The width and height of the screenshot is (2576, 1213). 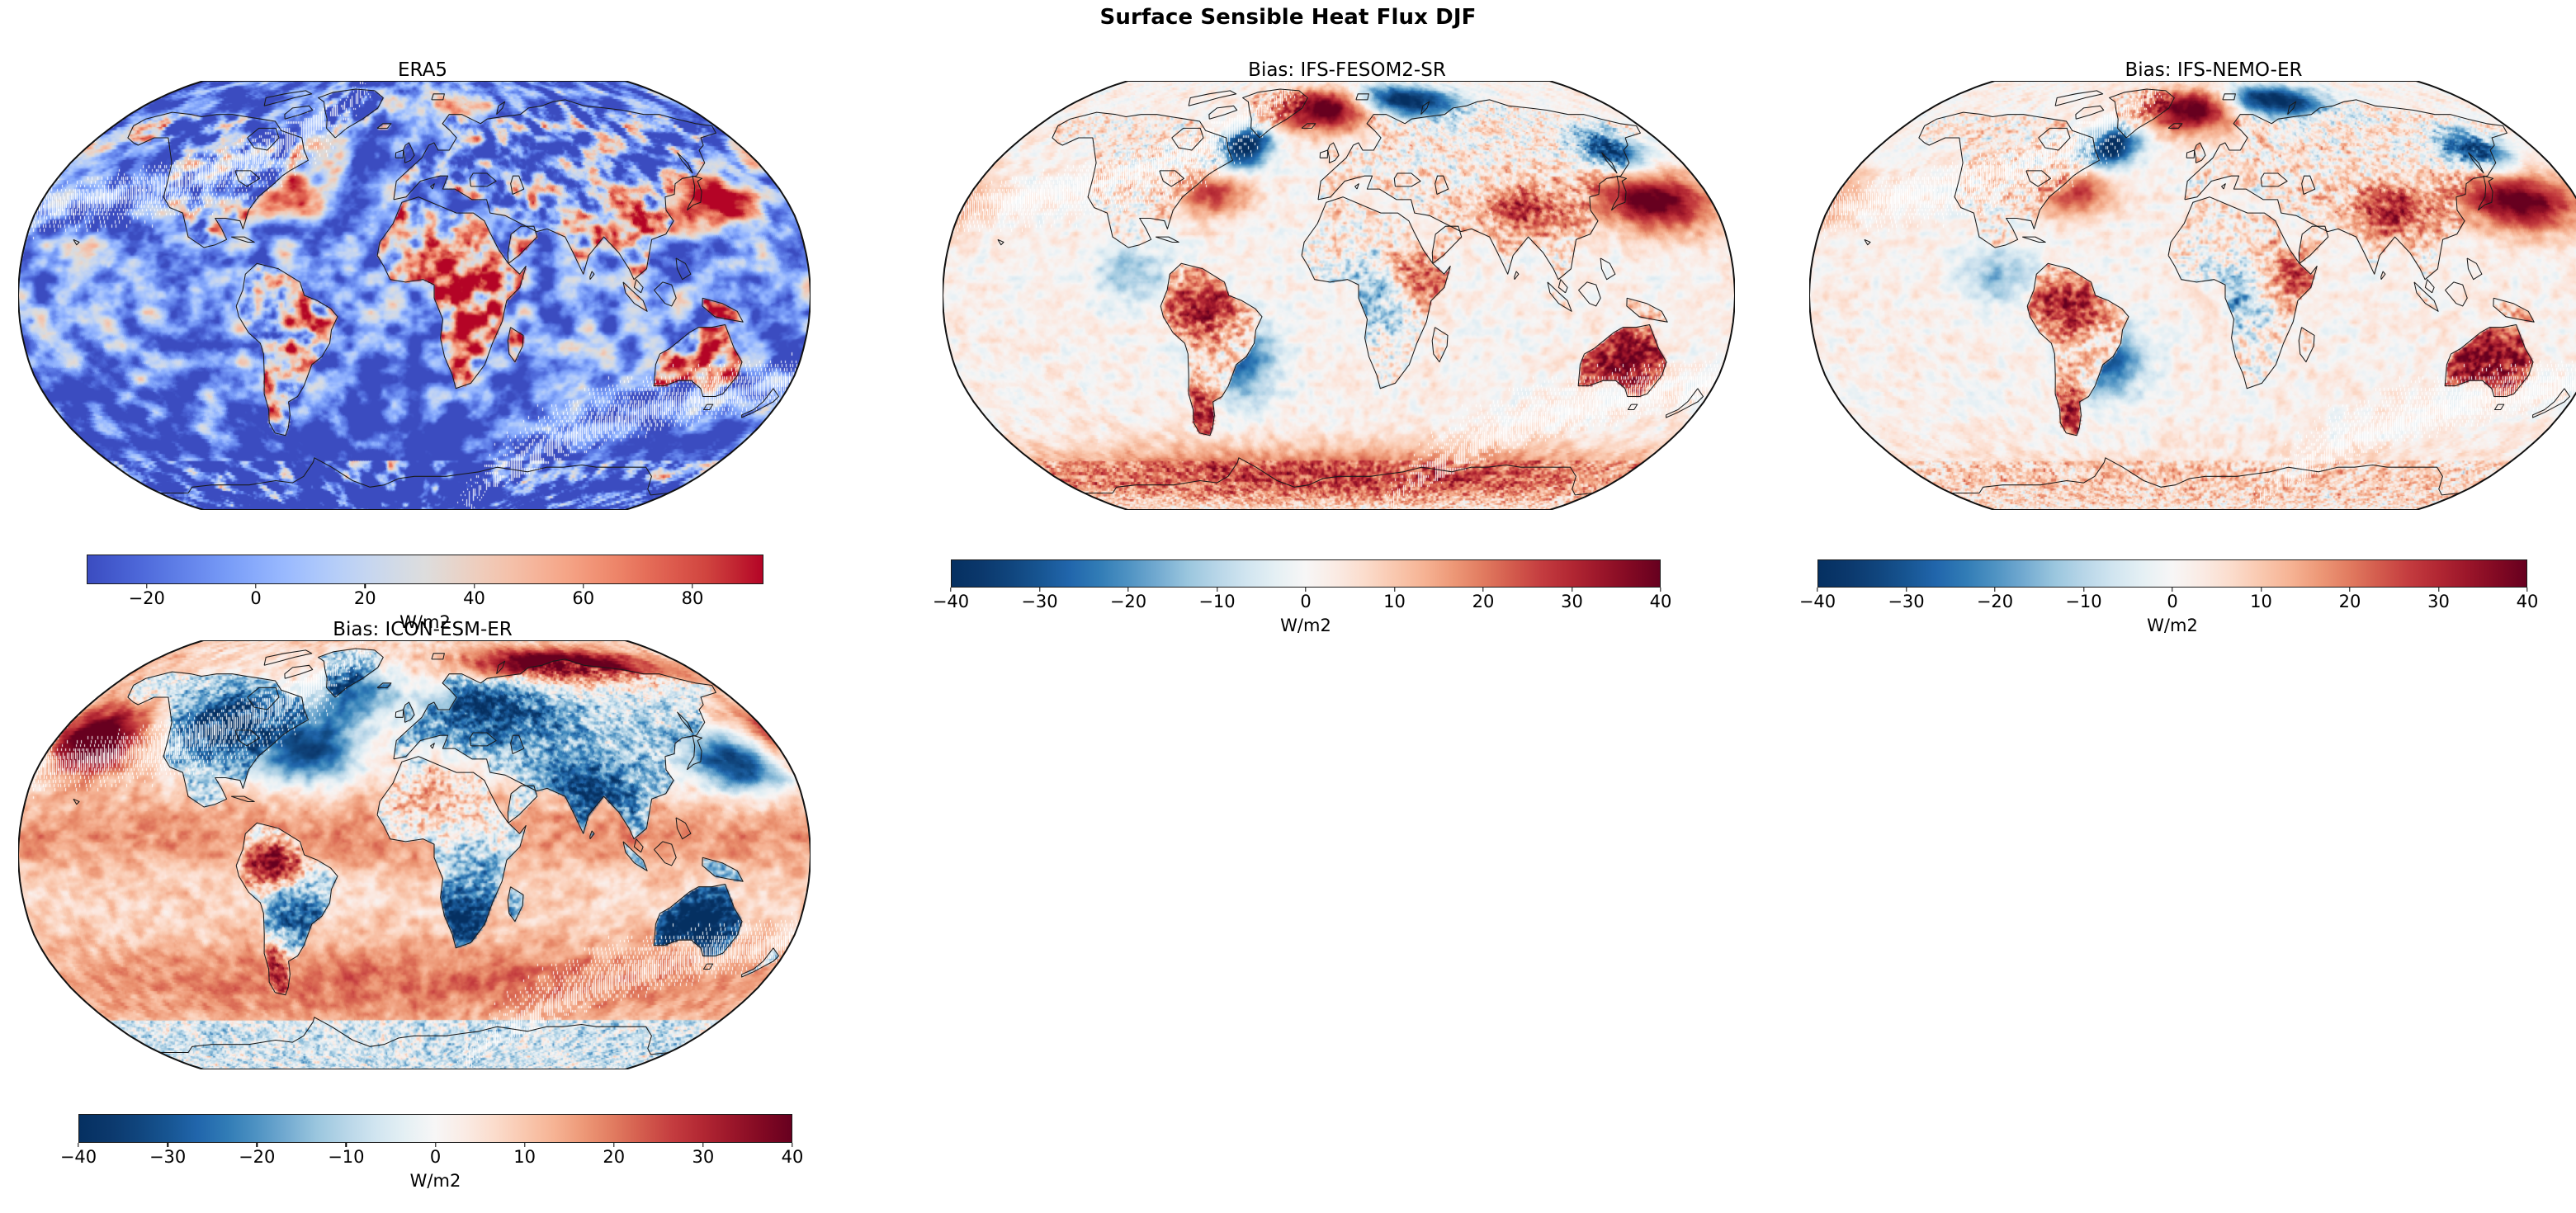 What do you see at coordinates (435, 1181) in the screenshot?
I see `colorbar-label-icon-esm-er: W/m2` at bounding box center [435, 1181].